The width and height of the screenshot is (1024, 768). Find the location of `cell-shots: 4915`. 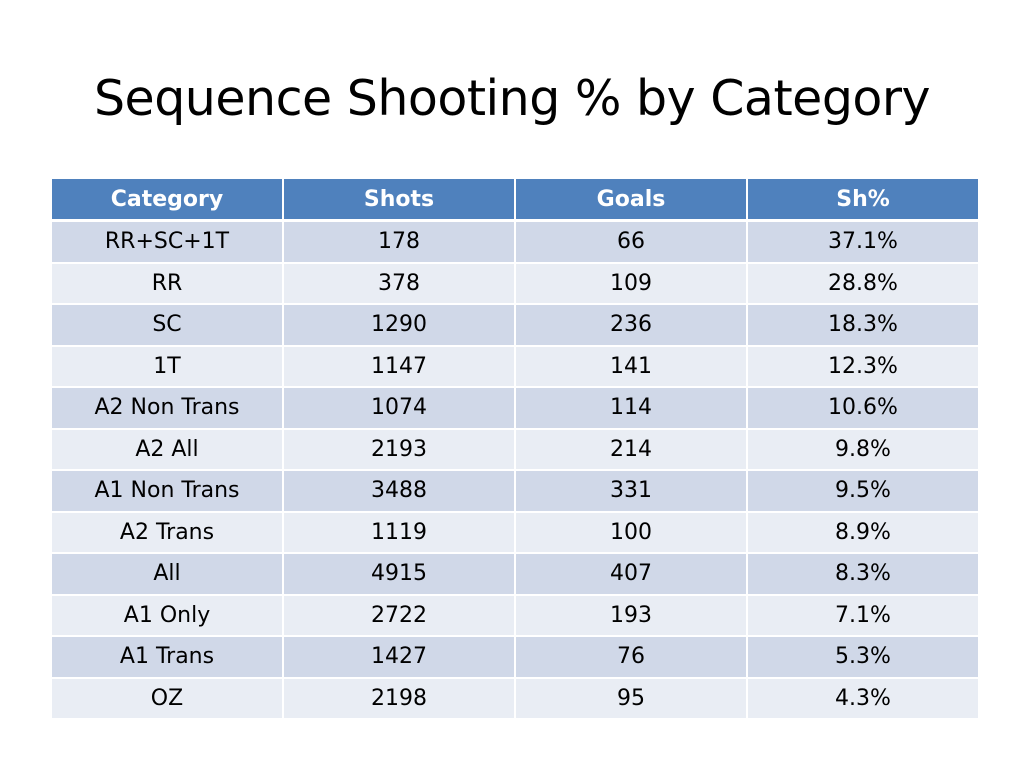

cell-shots: 4915 is located at coordinates (399, 574).